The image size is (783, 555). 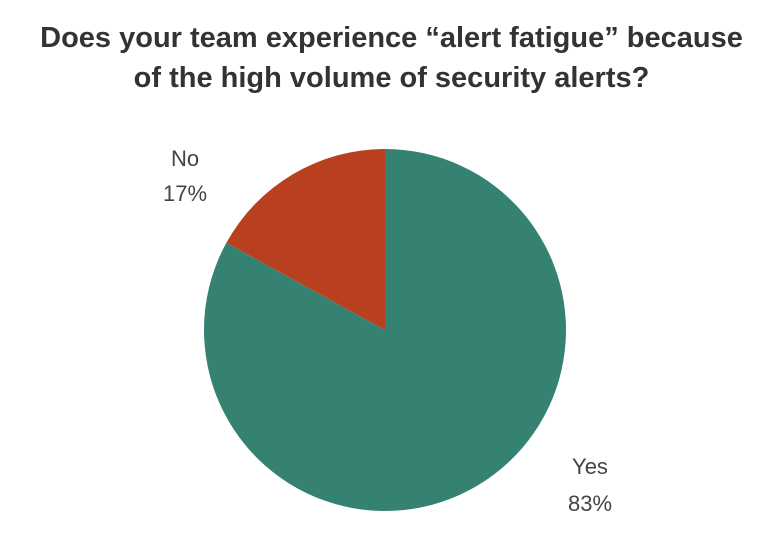 What do you see at coordinates (185, 158) in the screenshot?
I see `slice-label: No` at bounding box center [185, 158].